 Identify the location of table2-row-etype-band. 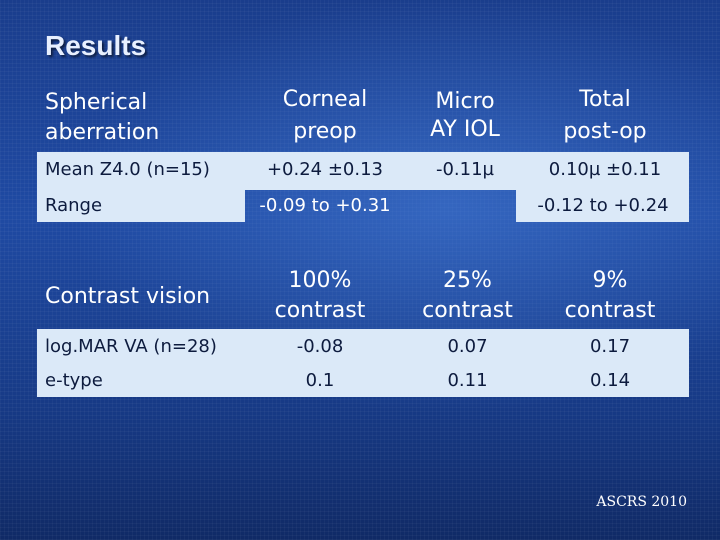
(363, 380).